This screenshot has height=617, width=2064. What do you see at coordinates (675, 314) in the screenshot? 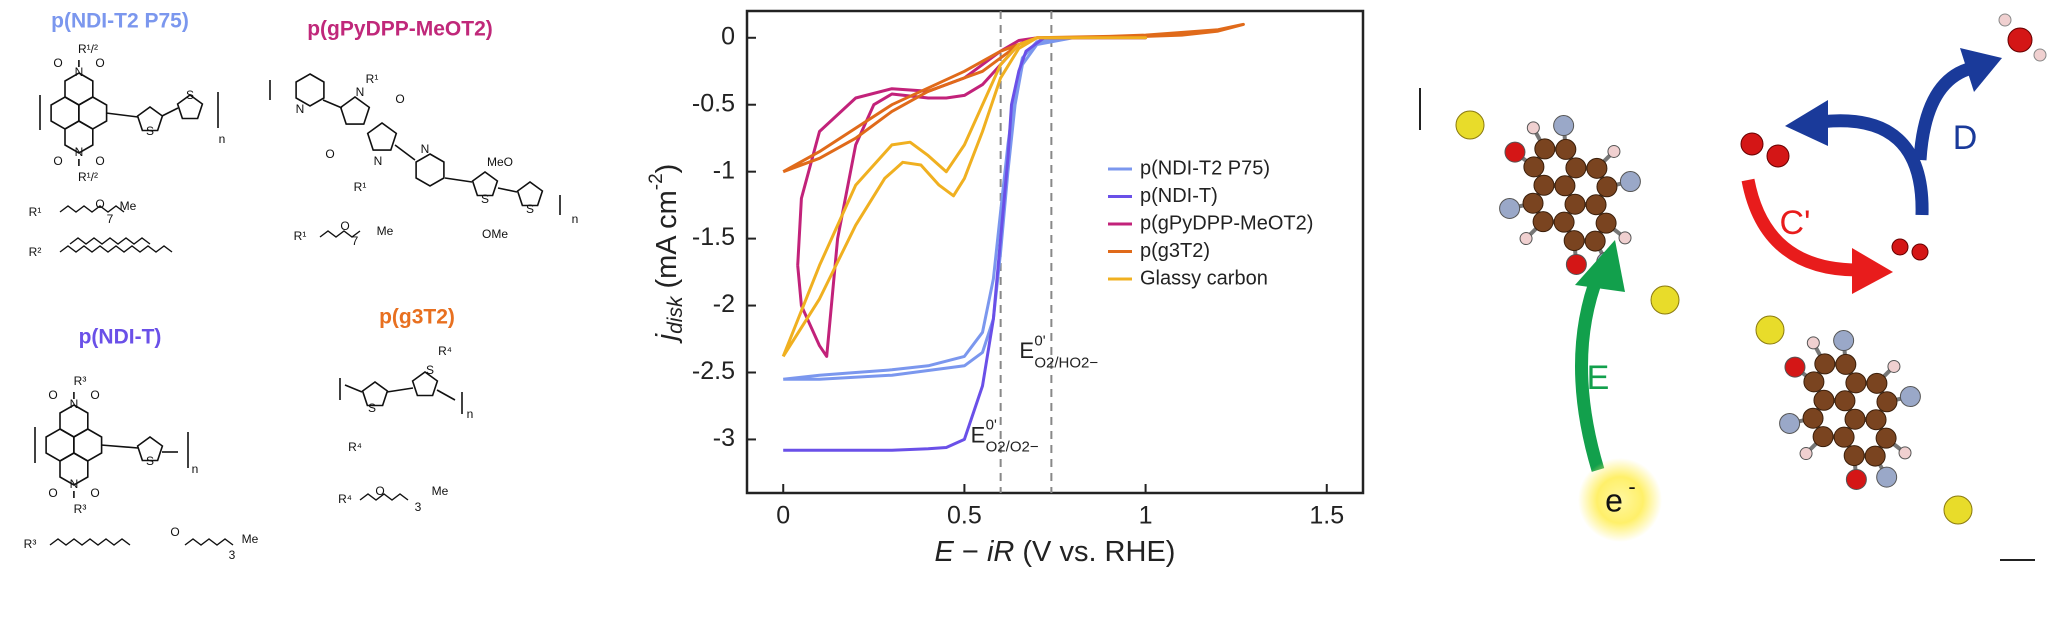
I see `y-axis-label-sub: disk` at bounding box center [675, 314].